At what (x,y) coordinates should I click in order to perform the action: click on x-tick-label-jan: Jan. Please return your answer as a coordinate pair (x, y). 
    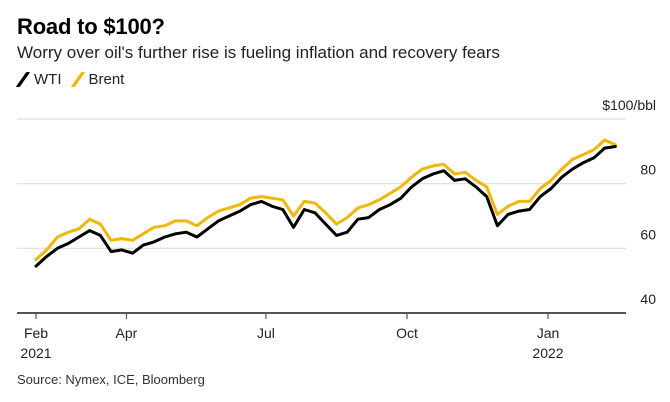
    Looking at the image, I should click on (548, 333).